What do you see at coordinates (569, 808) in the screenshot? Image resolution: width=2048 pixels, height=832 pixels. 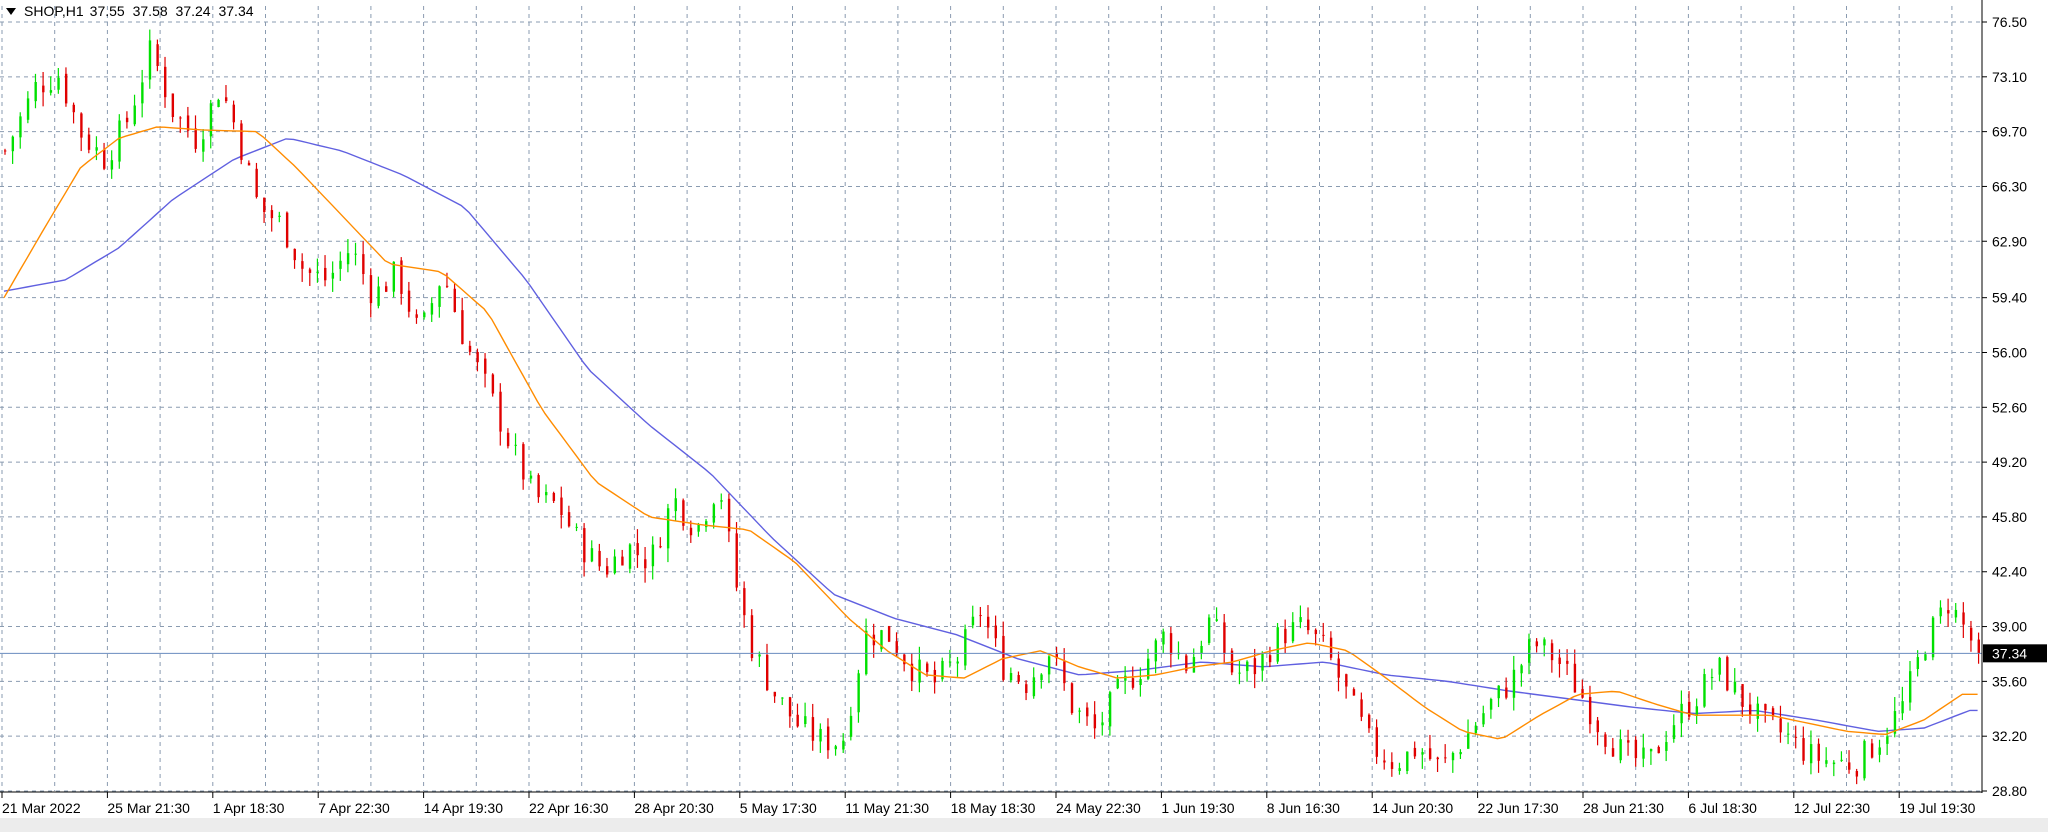 I see `x-tick-label: 22 Apr 16:30` at bounding box center [569, 808].